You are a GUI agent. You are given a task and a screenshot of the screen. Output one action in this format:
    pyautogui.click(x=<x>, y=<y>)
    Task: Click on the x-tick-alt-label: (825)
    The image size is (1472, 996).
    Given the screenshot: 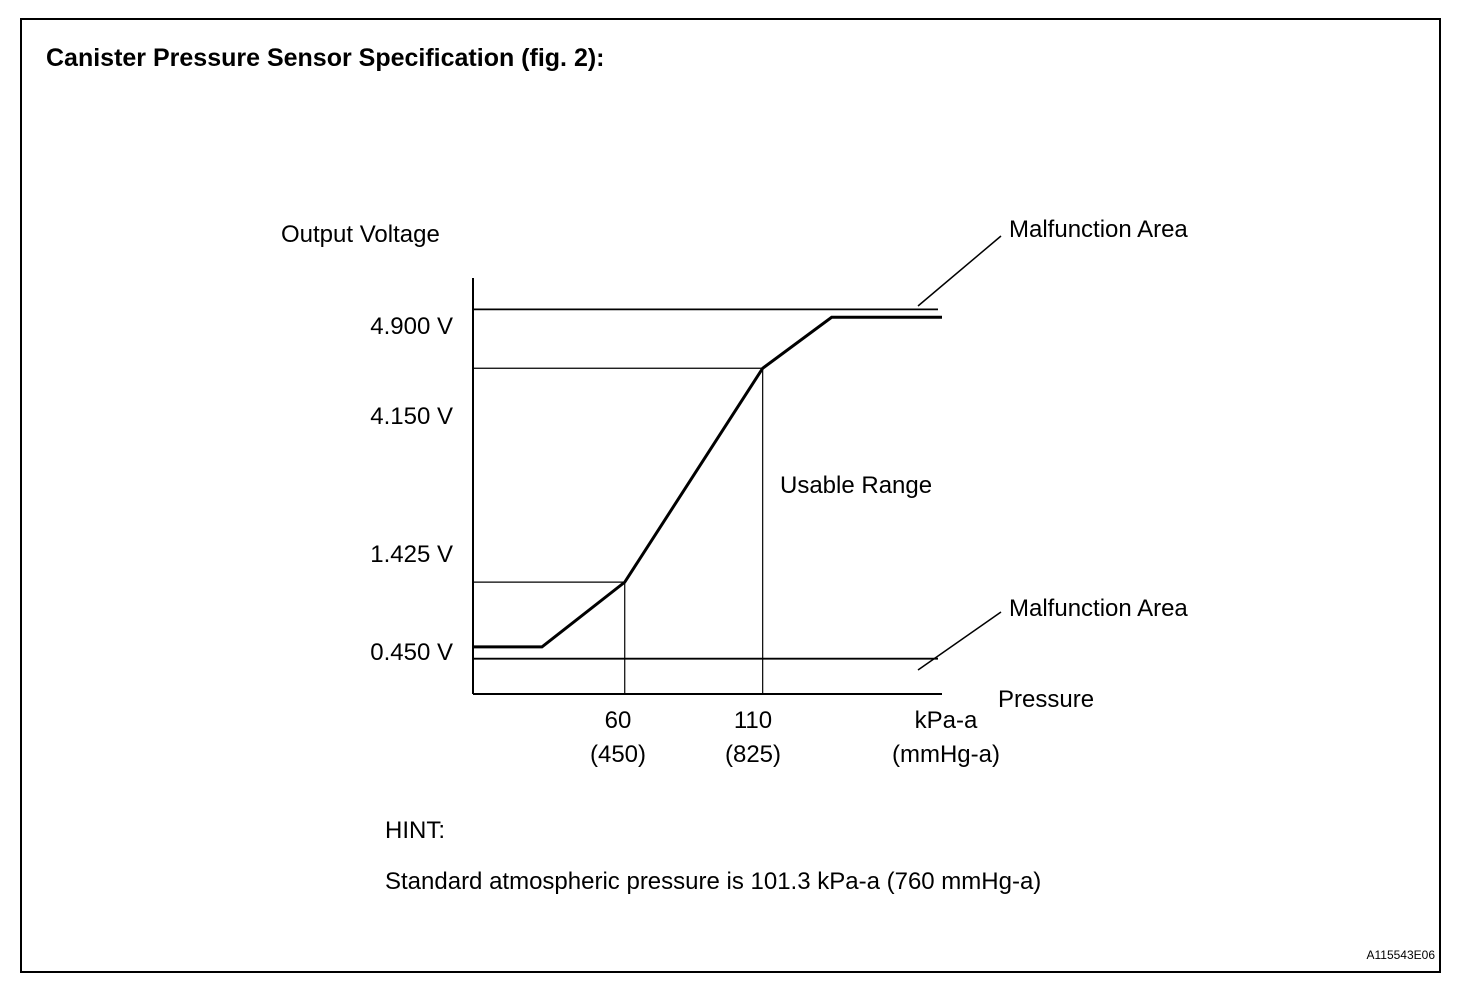 What is the action you would take?
    pyautogui.click(x=753, y=754)
    